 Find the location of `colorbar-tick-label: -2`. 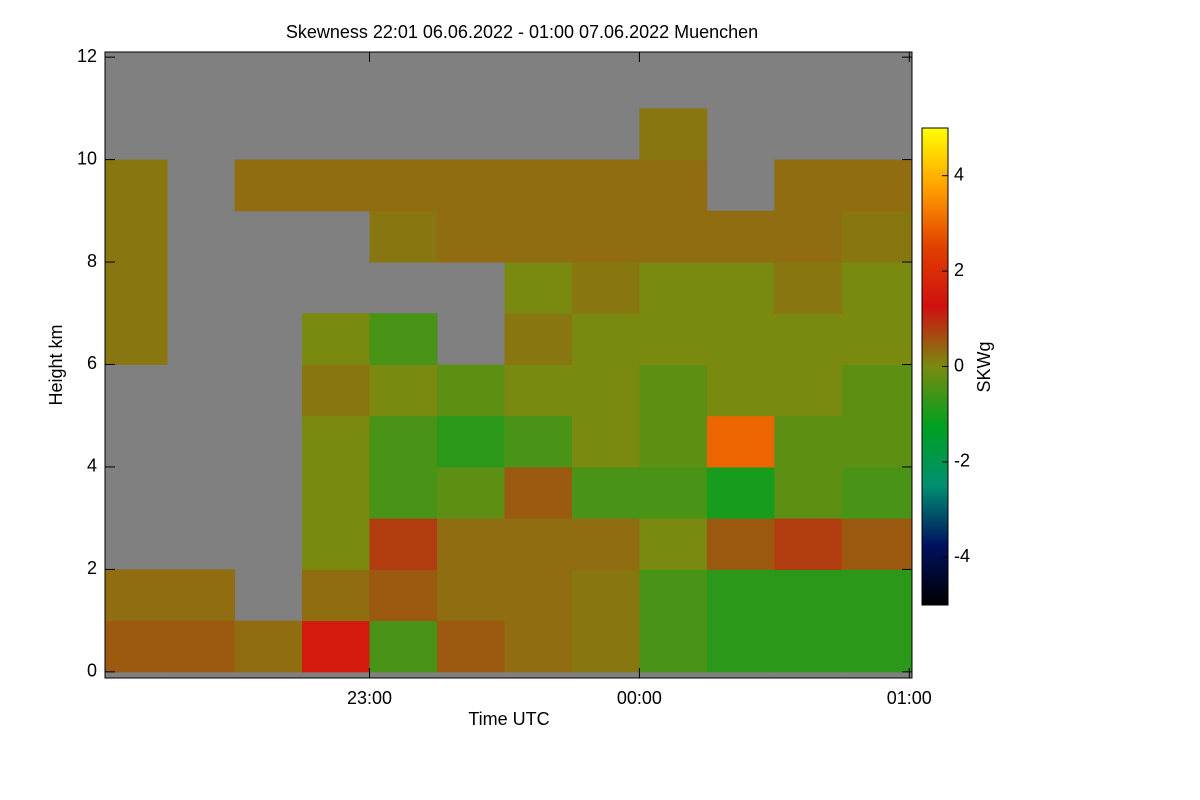

colorbar-tick-label: -2 is located at coordinates (962, 461).